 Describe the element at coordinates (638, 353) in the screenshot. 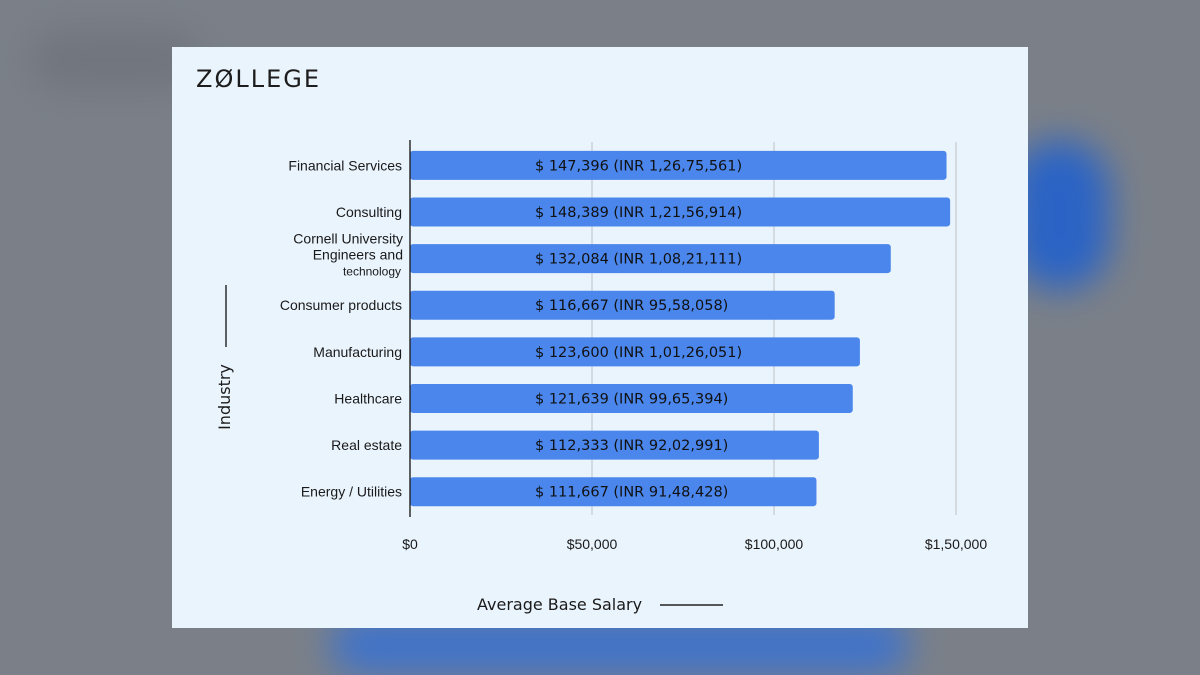

I see `bar-data-label: $ 123,600 (INR 1,01,26,051)` at that location.